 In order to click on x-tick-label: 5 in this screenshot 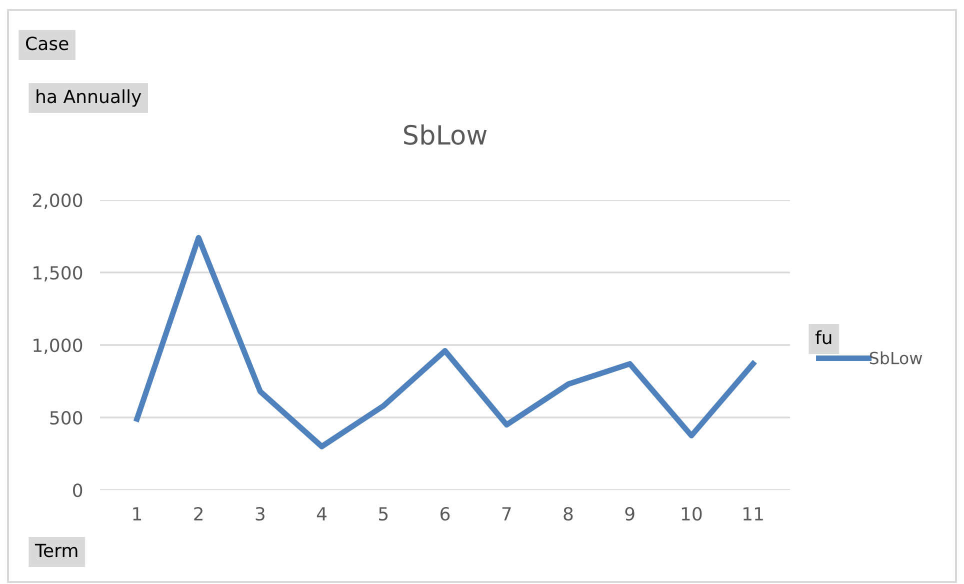, I will do `click(383, 514)`.